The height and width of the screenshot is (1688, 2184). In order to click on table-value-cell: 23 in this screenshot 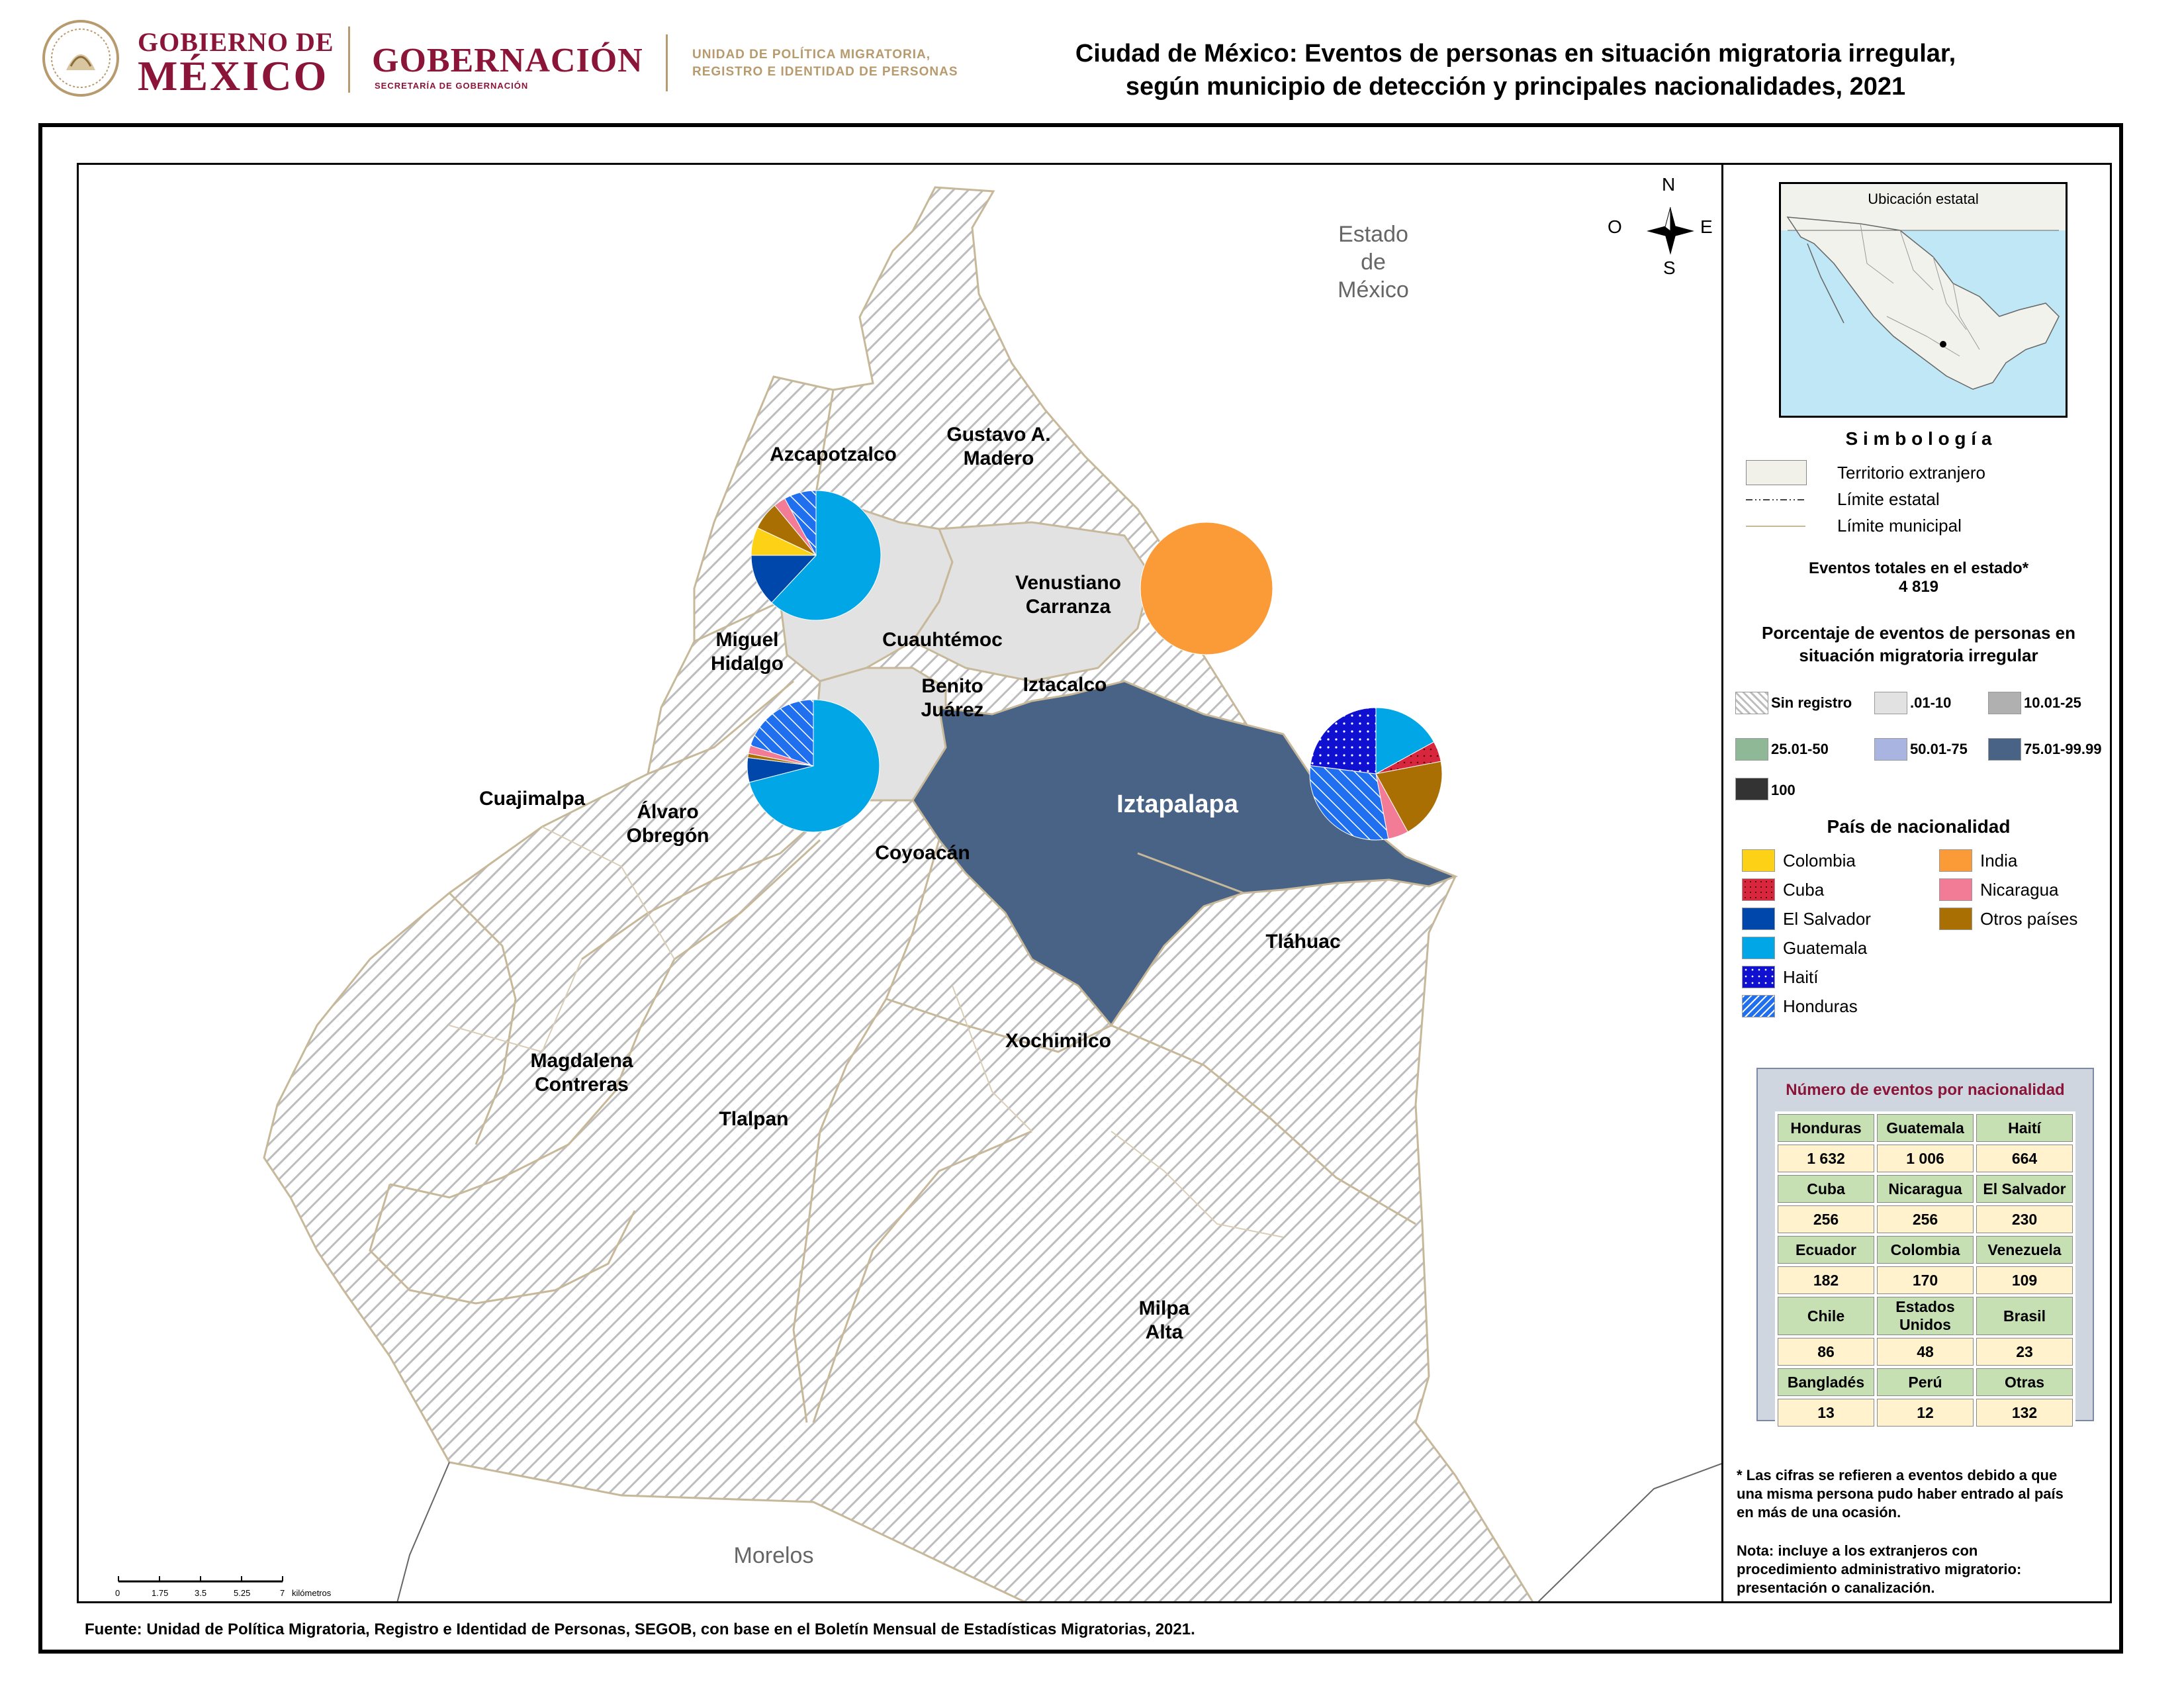, I will do `click(2025, 1352)`.